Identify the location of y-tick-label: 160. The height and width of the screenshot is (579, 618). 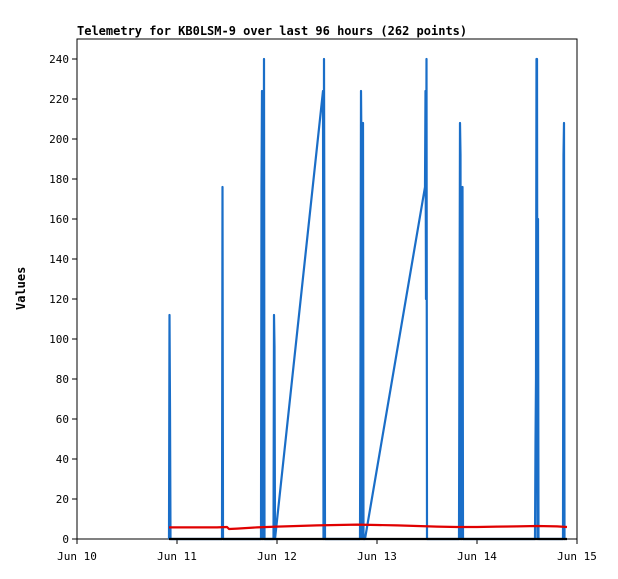
(59, 219).